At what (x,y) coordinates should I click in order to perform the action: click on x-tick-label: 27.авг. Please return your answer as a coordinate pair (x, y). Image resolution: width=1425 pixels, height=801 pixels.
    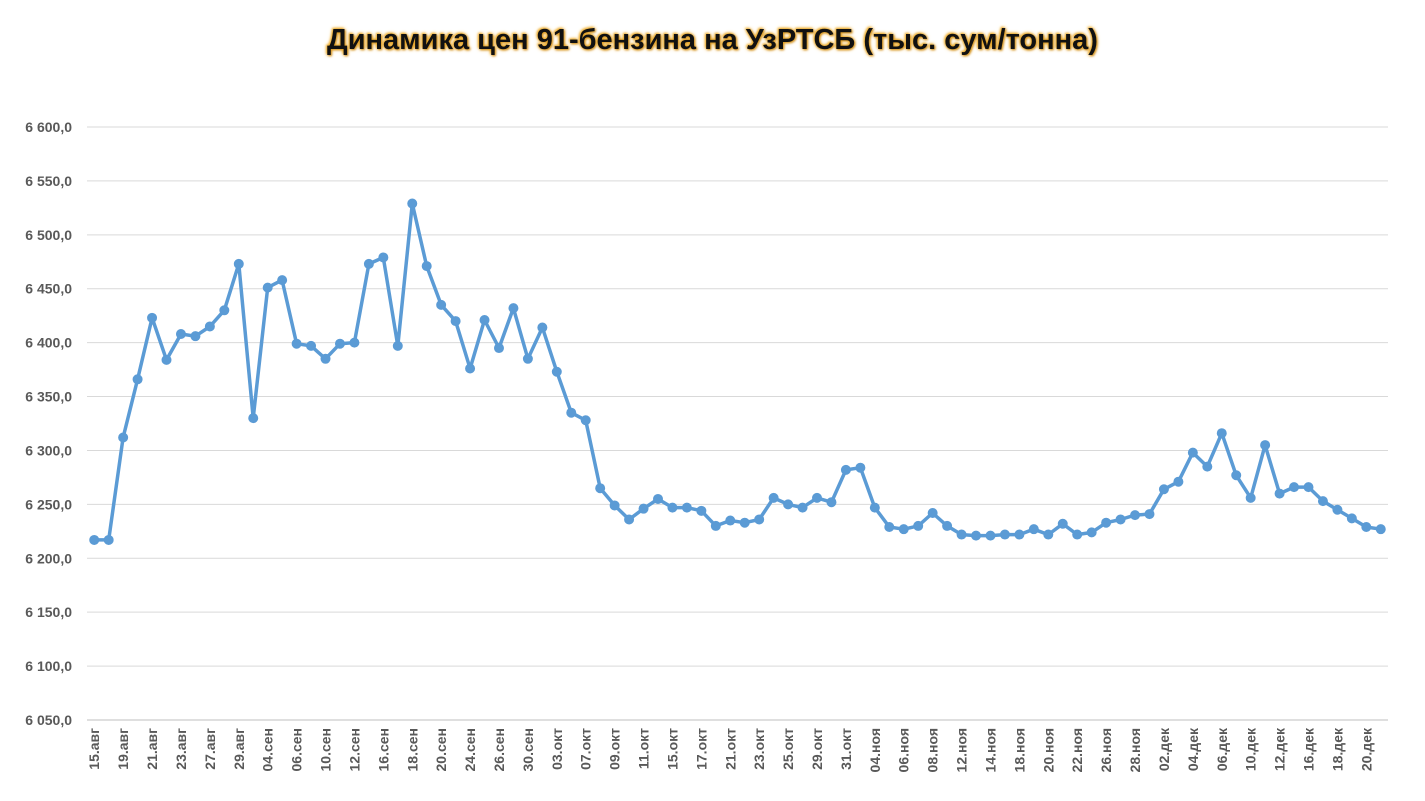
    Looking at the image, I should click on (210, 749).